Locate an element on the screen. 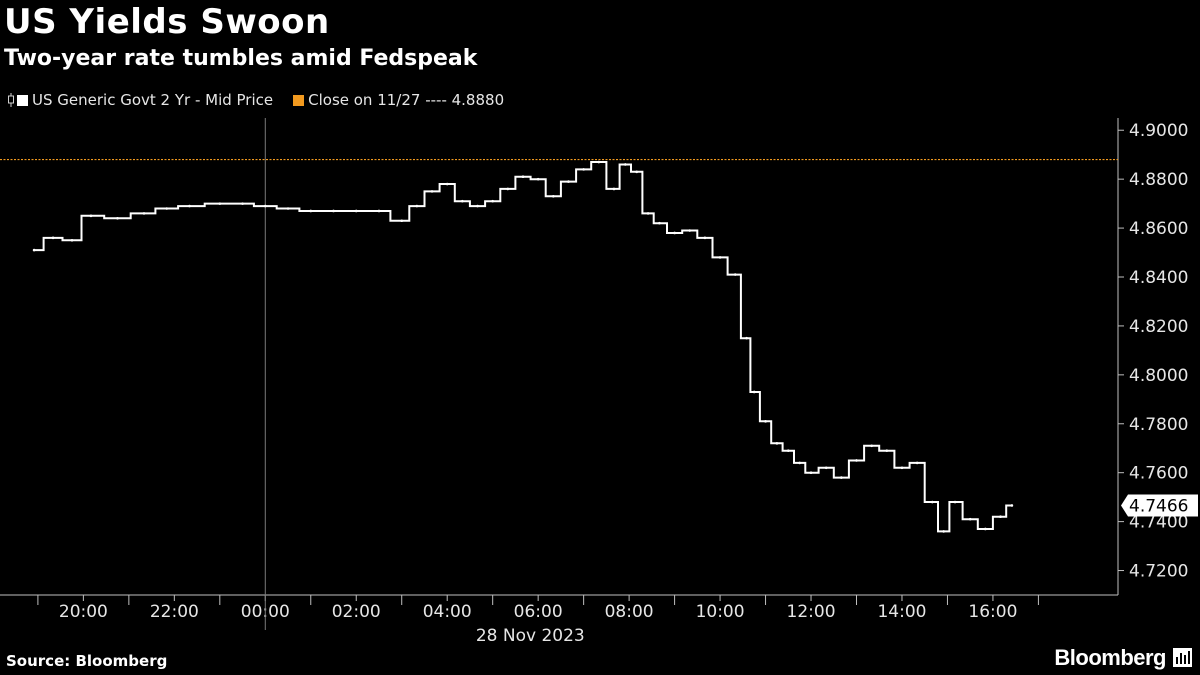 The height and width of the screenshot is (675, 1200). x-tick-label: 06:00 is located at coordinates (538, 612).